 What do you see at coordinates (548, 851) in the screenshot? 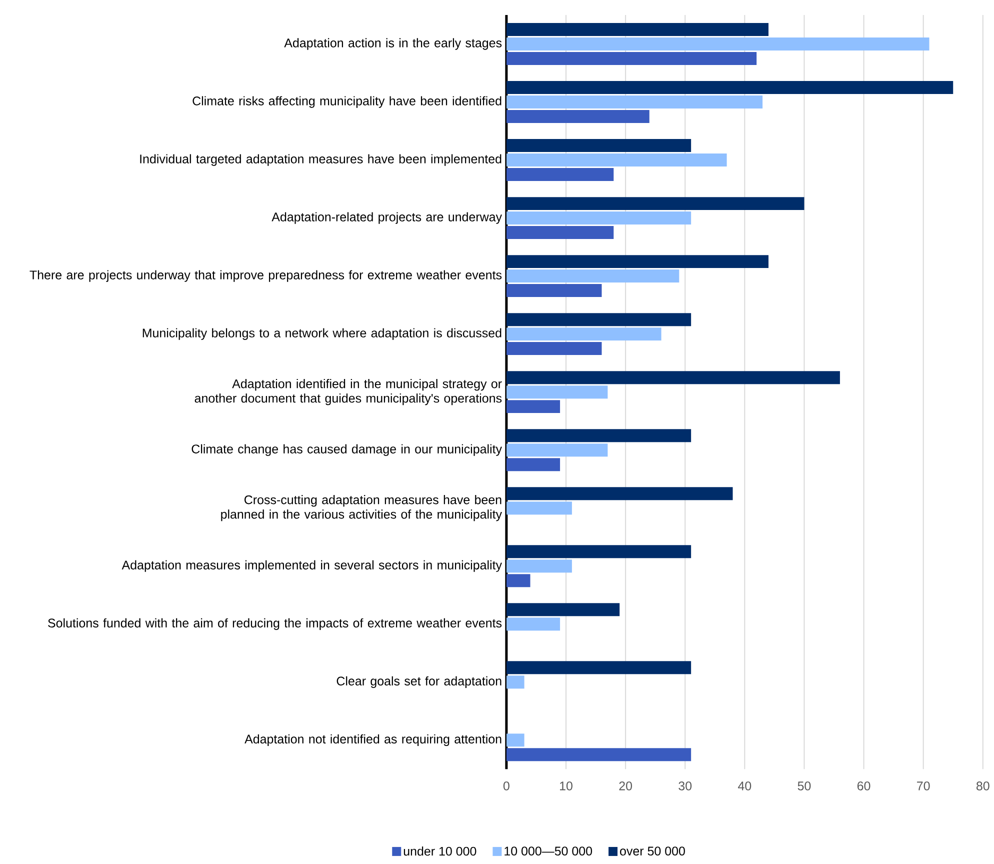
I see `legend-label: 10 000—50 000` at bounding box center [548, 851].